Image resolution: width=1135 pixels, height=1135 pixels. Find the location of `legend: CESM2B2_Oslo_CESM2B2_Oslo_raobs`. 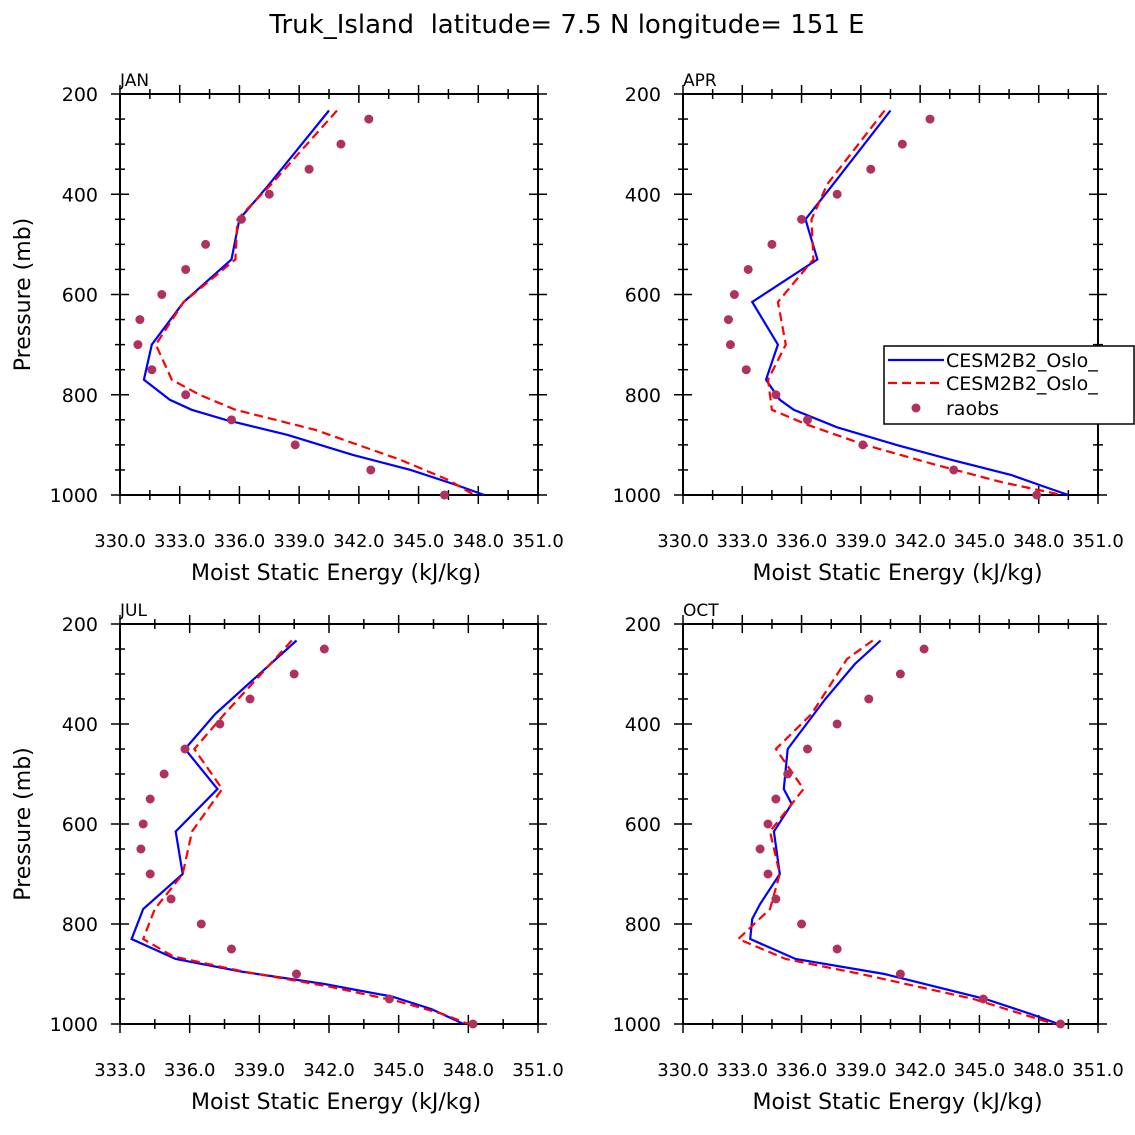

legend: CESM2B2_Oslo_CESM2B2_Oslo_raobs is located at coordinates (1009, 385).